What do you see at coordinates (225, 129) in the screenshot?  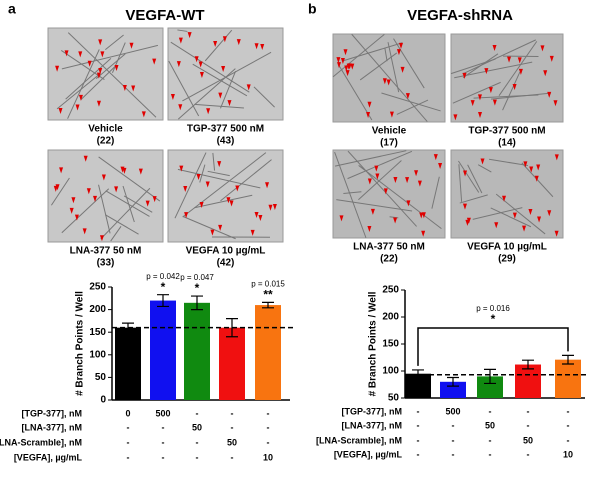 I see `image-caption: TGP-377 500 nM` at bounding box center [225, 129].